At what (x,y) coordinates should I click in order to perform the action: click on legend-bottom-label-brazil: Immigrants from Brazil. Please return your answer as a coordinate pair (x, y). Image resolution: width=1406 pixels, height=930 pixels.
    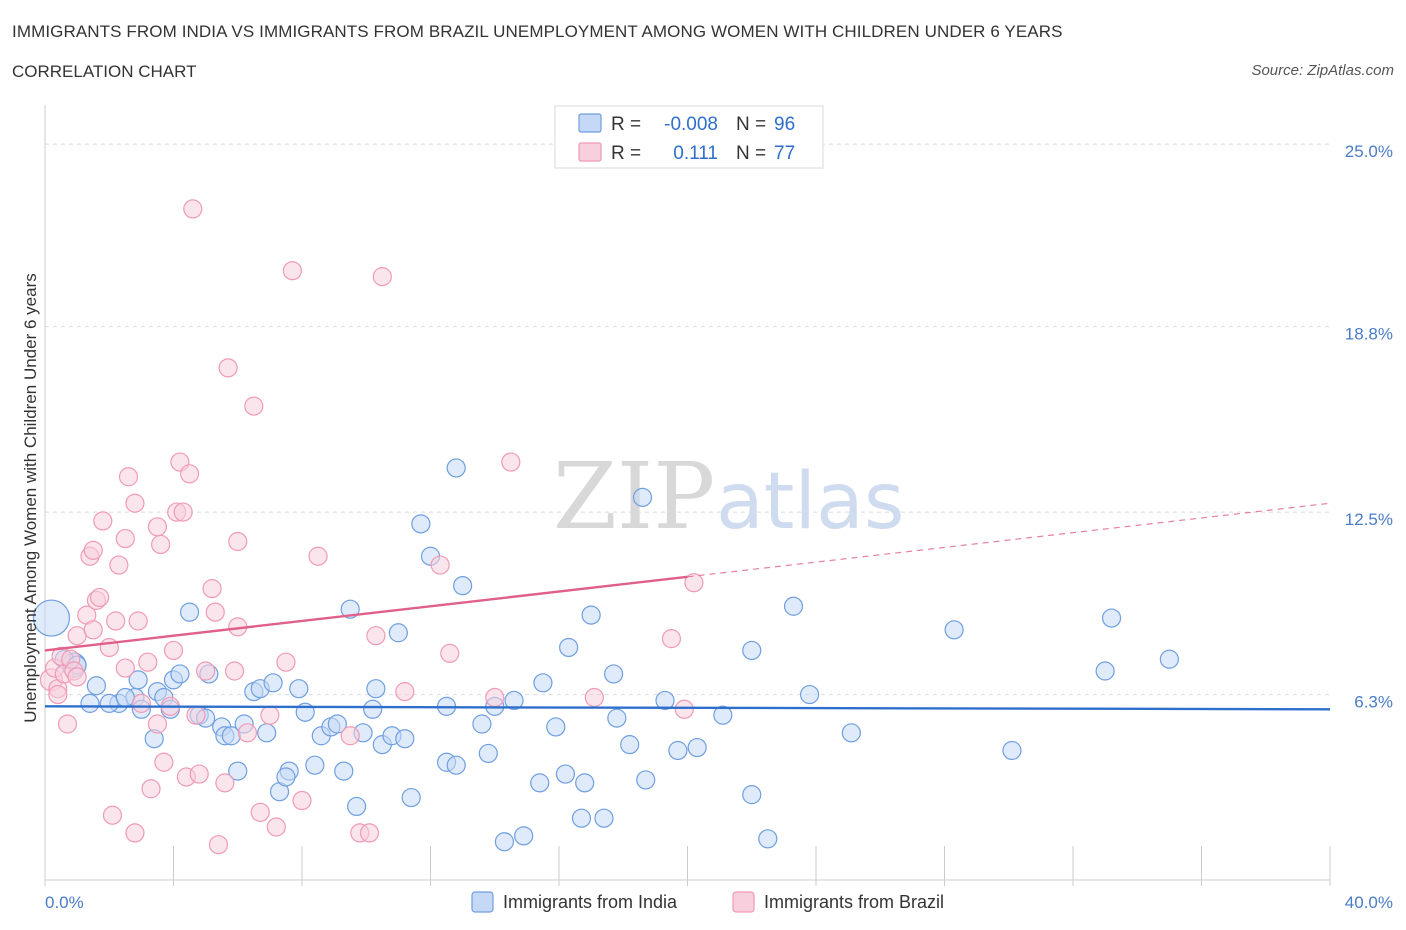
    Looking at the image, I should click on (854, 902).